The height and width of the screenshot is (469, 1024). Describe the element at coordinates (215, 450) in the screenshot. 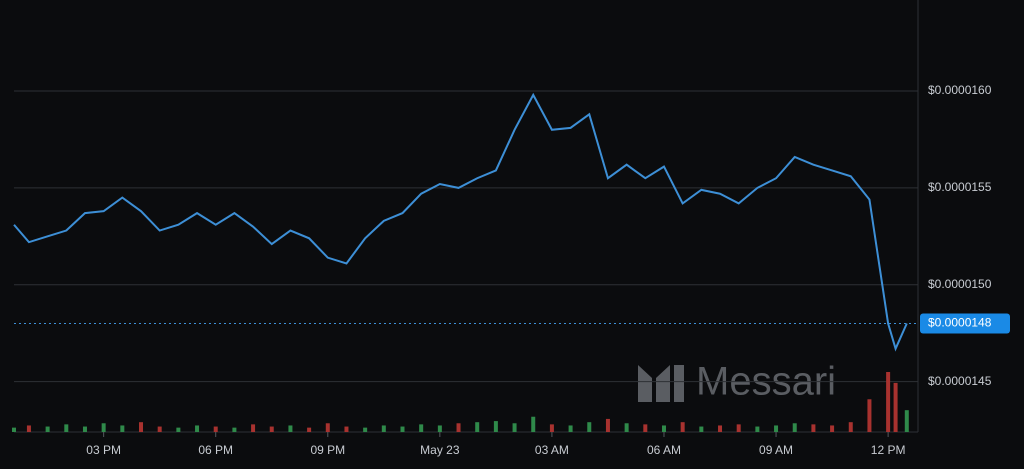

I see `x-tick-label: 06 PM` at that location.